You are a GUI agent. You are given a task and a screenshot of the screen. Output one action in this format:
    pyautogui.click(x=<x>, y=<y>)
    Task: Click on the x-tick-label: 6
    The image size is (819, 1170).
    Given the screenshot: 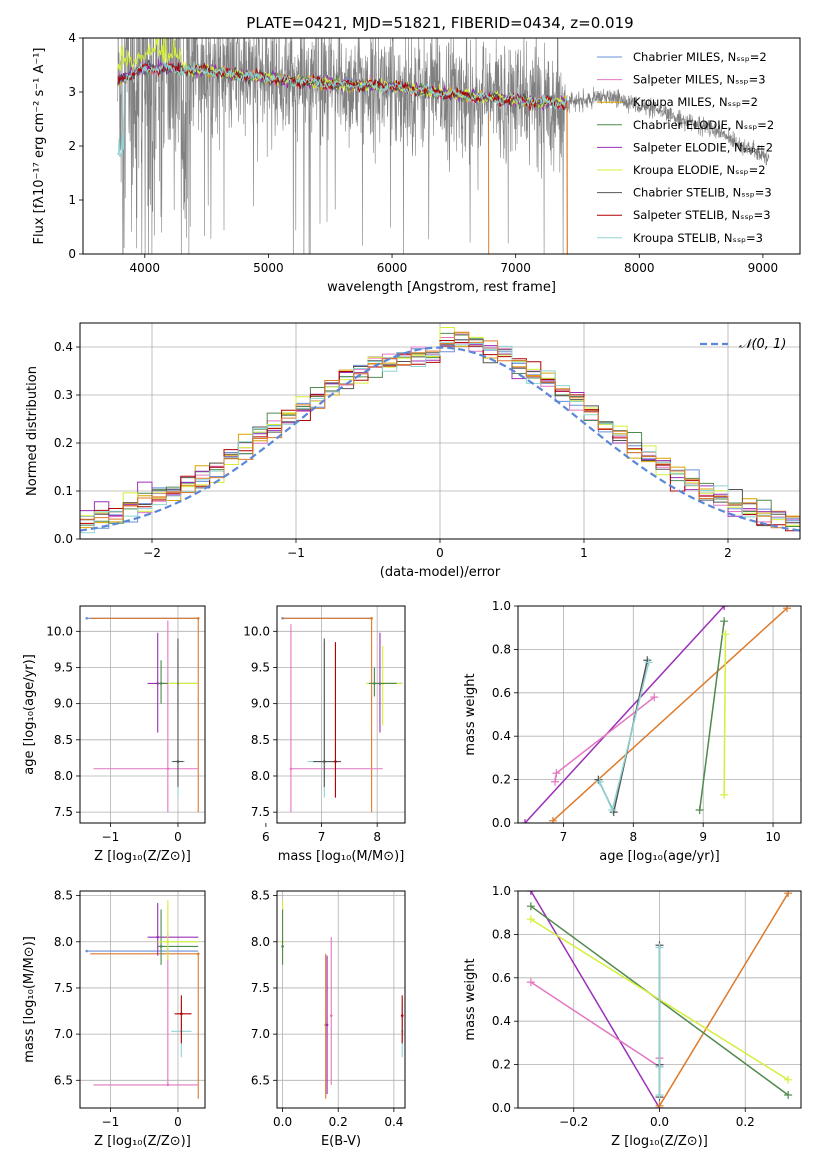 What is the action you would take?
    pyautogui.click(x=266, y=837)
    